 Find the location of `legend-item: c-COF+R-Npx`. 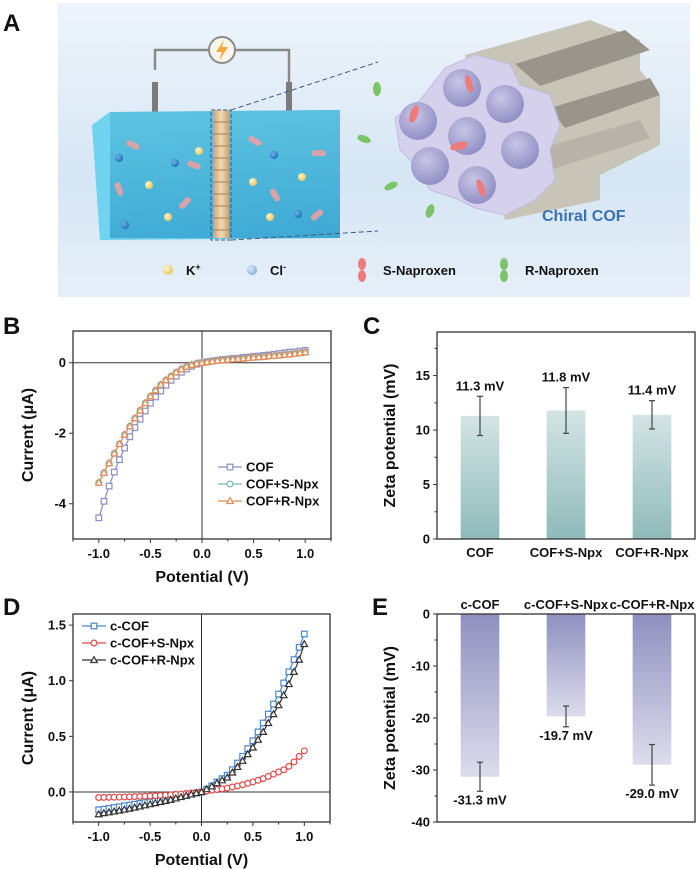

legend-item: c-COF+R-Npx is located at coordinates (139, 660).